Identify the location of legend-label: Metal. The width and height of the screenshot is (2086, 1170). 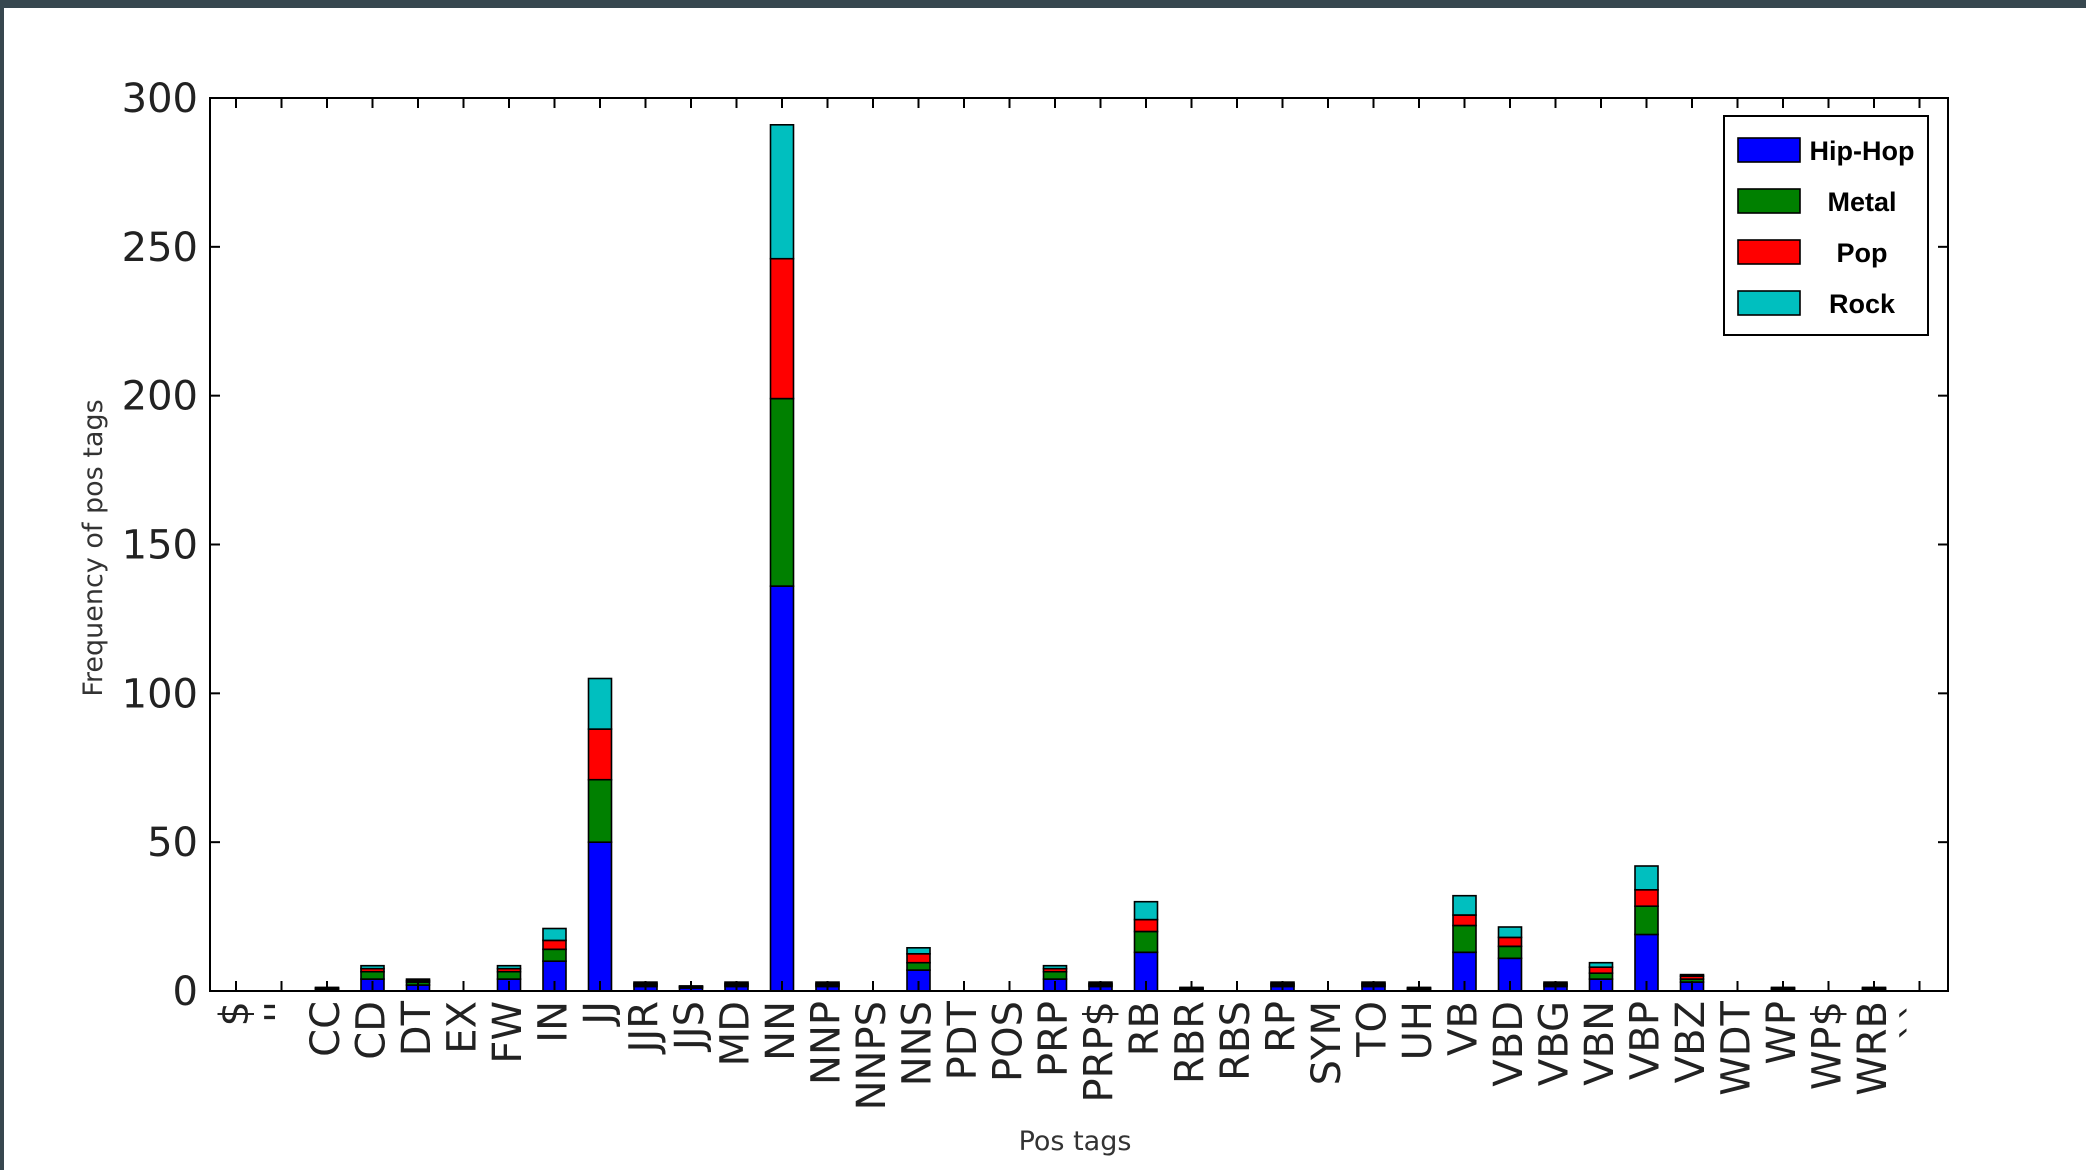
(1861, 202).